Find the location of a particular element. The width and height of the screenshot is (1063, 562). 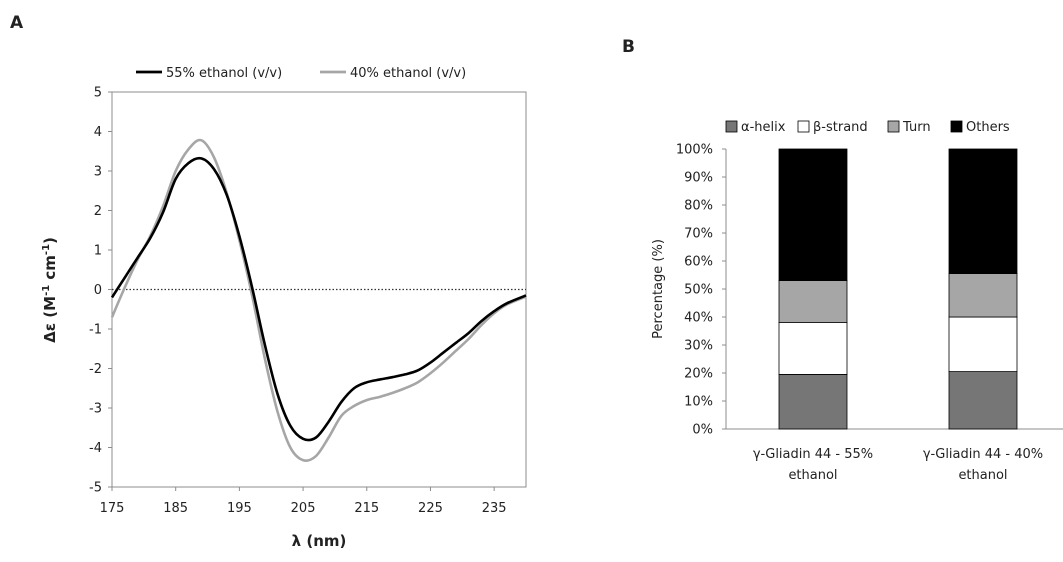

legend-label-0: 55% ethanol (v/v) is located at coordinates (224, 73).